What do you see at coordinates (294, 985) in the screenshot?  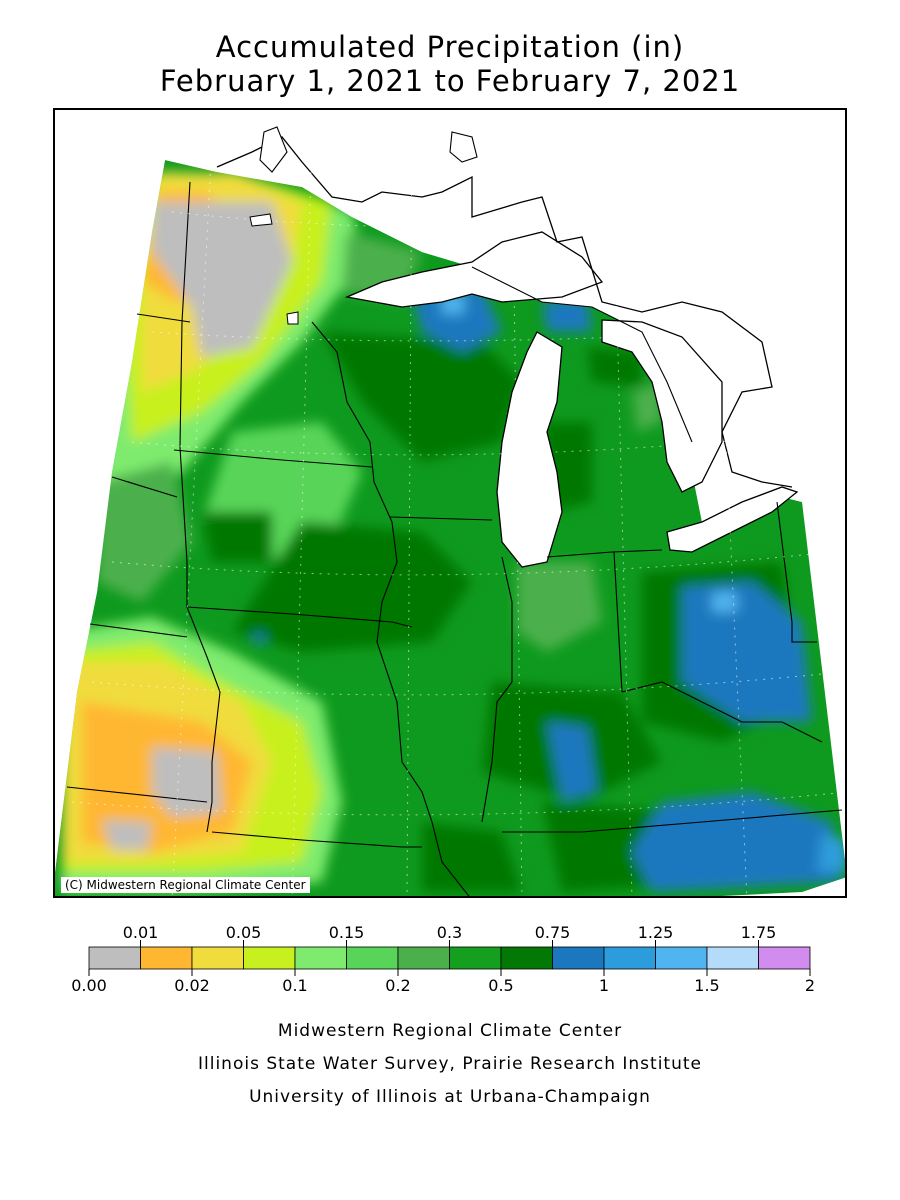 I see `legend-bottom-label: 0.1` at bounding box center [294, 985].